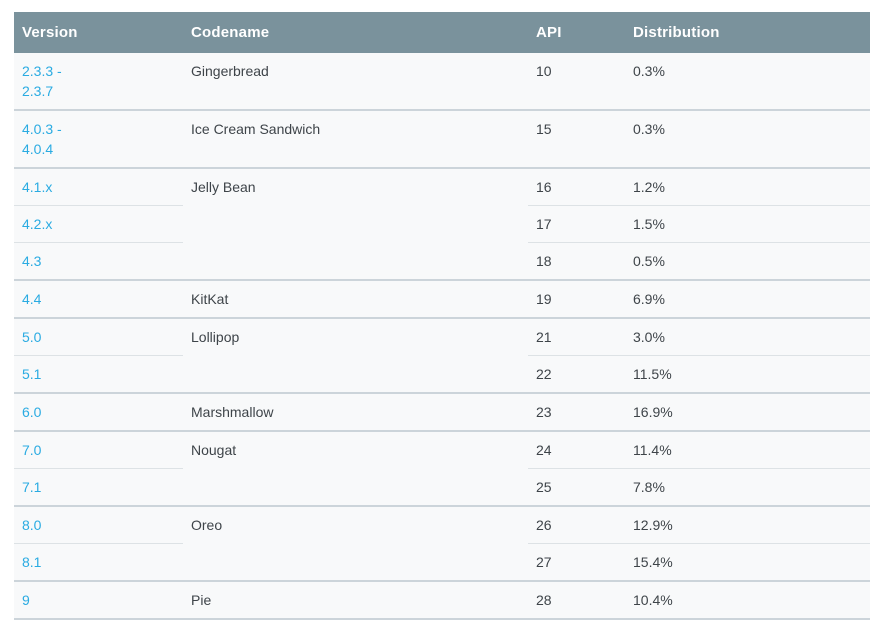  What do you see at coordinates (747, 562) in the screenshot?
I see `distribution-cell: 15.4%` at bounding box center [747, 562].